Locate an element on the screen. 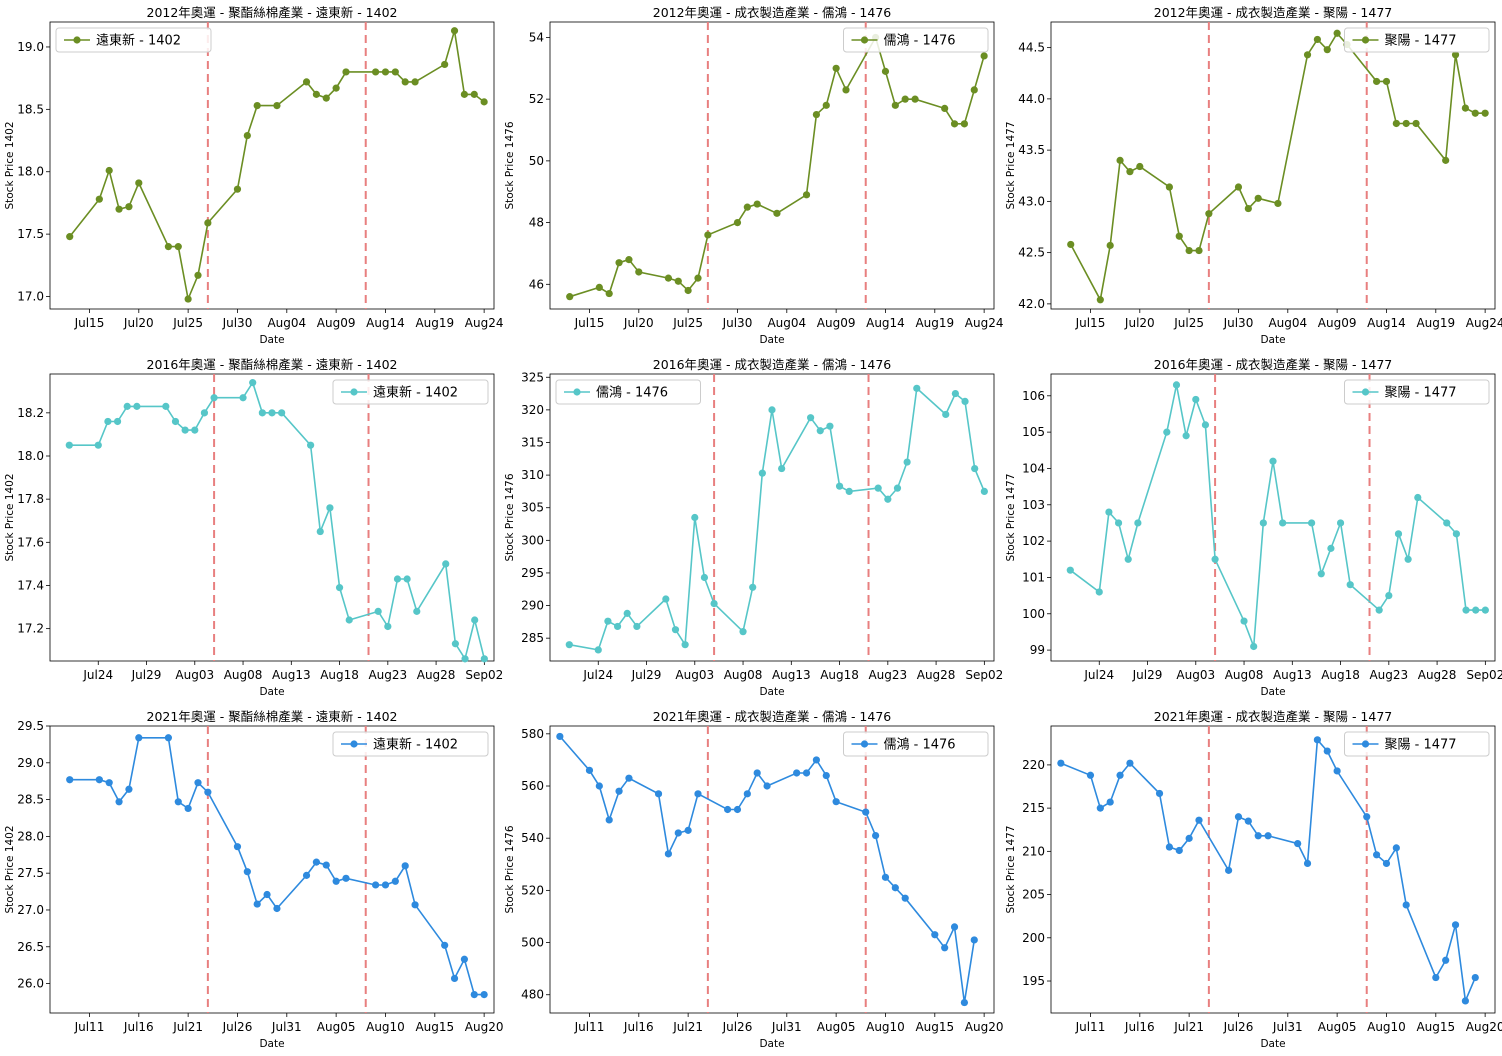 This screenshot has width=1502, height=1056. y-tick-label: 540 is located at coordinates (532, 838).